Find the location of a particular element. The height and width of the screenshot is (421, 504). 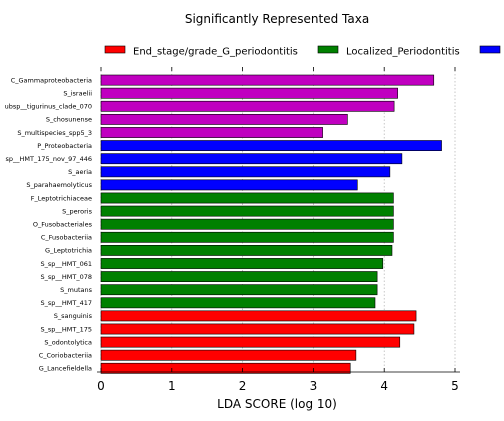

x-axis: 0 1 2 3 4 5 is located at coordinates (278, 380).